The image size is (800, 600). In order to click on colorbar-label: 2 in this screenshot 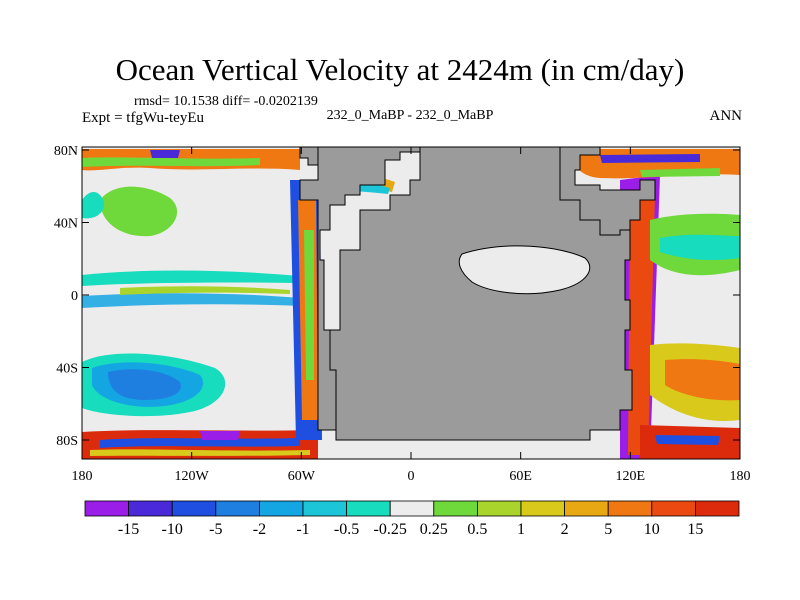, I will do `click(565, 529)`.